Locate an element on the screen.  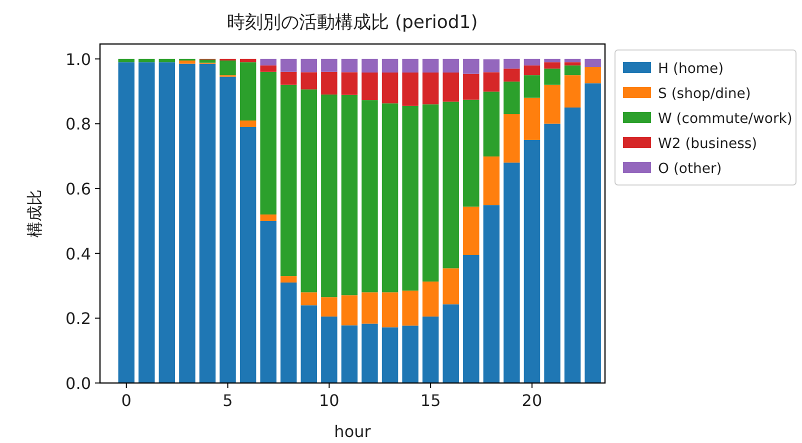
legend-label: S (shop/dine) is located at coordinates (704, 94).